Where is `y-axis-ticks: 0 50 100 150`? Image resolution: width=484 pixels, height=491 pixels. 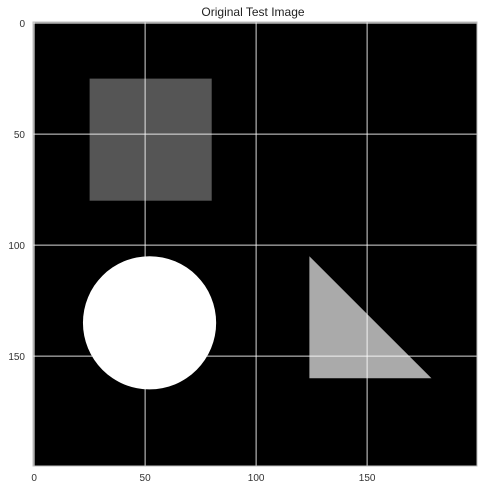 y-axis-ticks: 0 50 100 150 is located at coordinates (16, 191).